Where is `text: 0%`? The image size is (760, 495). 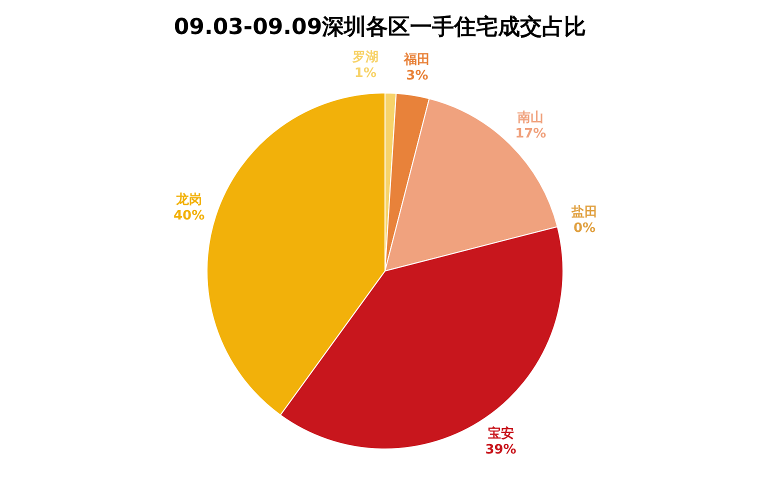
text: 0% is located at coordinates (584, 228).